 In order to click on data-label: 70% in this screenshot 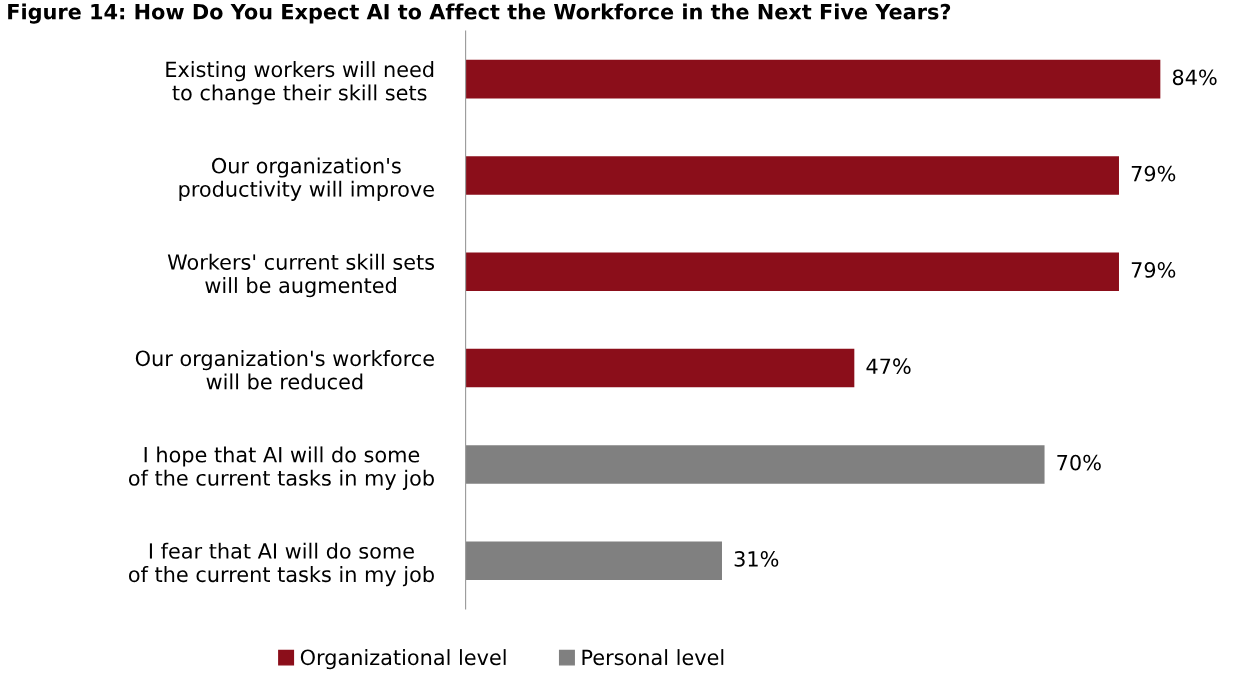, I will do `click(1079, 462)`.